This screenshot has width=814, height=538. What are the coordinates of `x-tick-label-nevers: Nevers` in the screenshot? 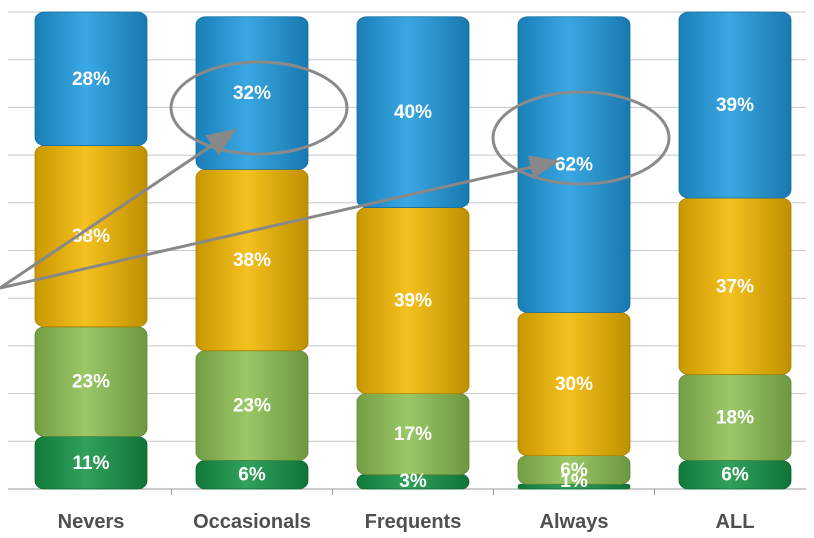 It's located at (91, 522).